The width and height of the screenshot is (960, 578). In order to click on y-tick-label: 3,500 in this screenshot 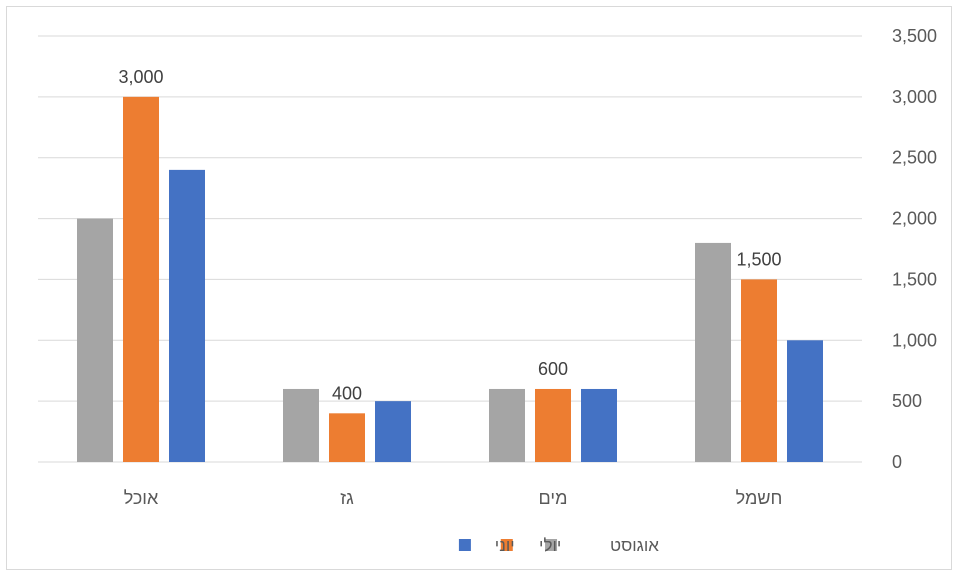, I will do `click(914, 36)`.